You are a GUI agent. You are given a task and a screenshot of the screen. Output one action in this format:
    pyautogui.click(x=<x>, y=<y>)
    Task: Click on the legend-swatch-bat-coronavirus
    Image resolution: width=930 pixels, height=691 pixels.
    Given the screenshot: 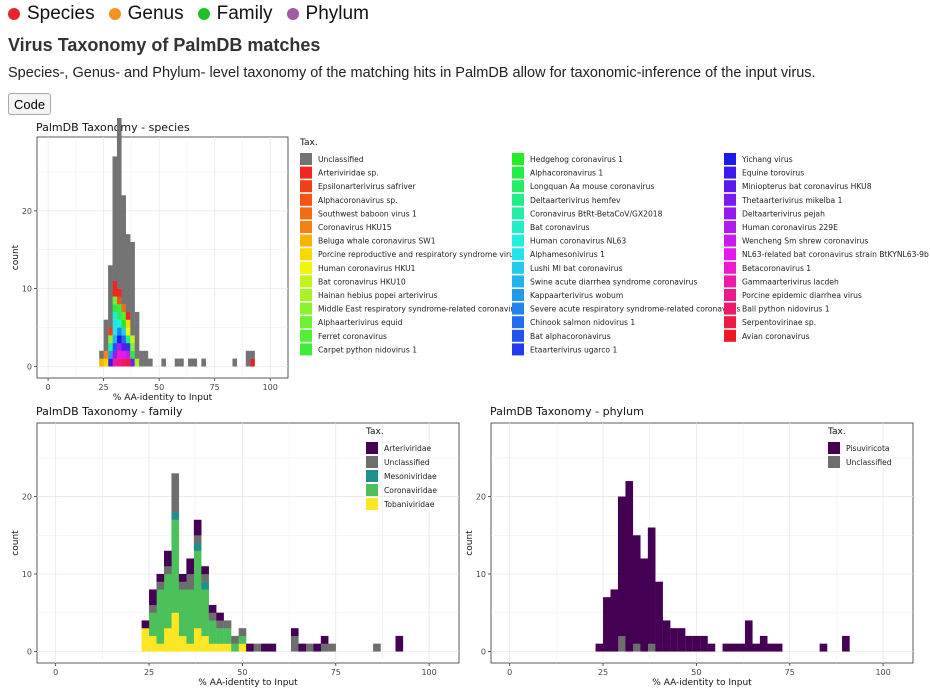 What is the action you would take?
    pyautogui.click(x=518, y=227)
    